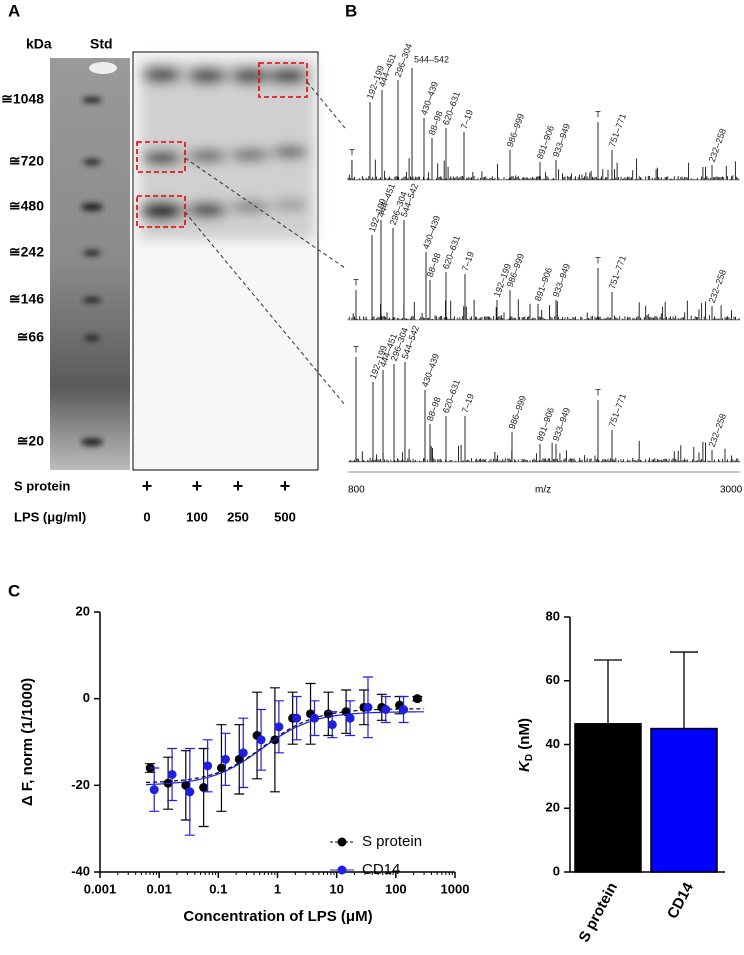 This screenshot has width=744, height=955. I want to click on x-tick-label: 10, so click(336, 888).